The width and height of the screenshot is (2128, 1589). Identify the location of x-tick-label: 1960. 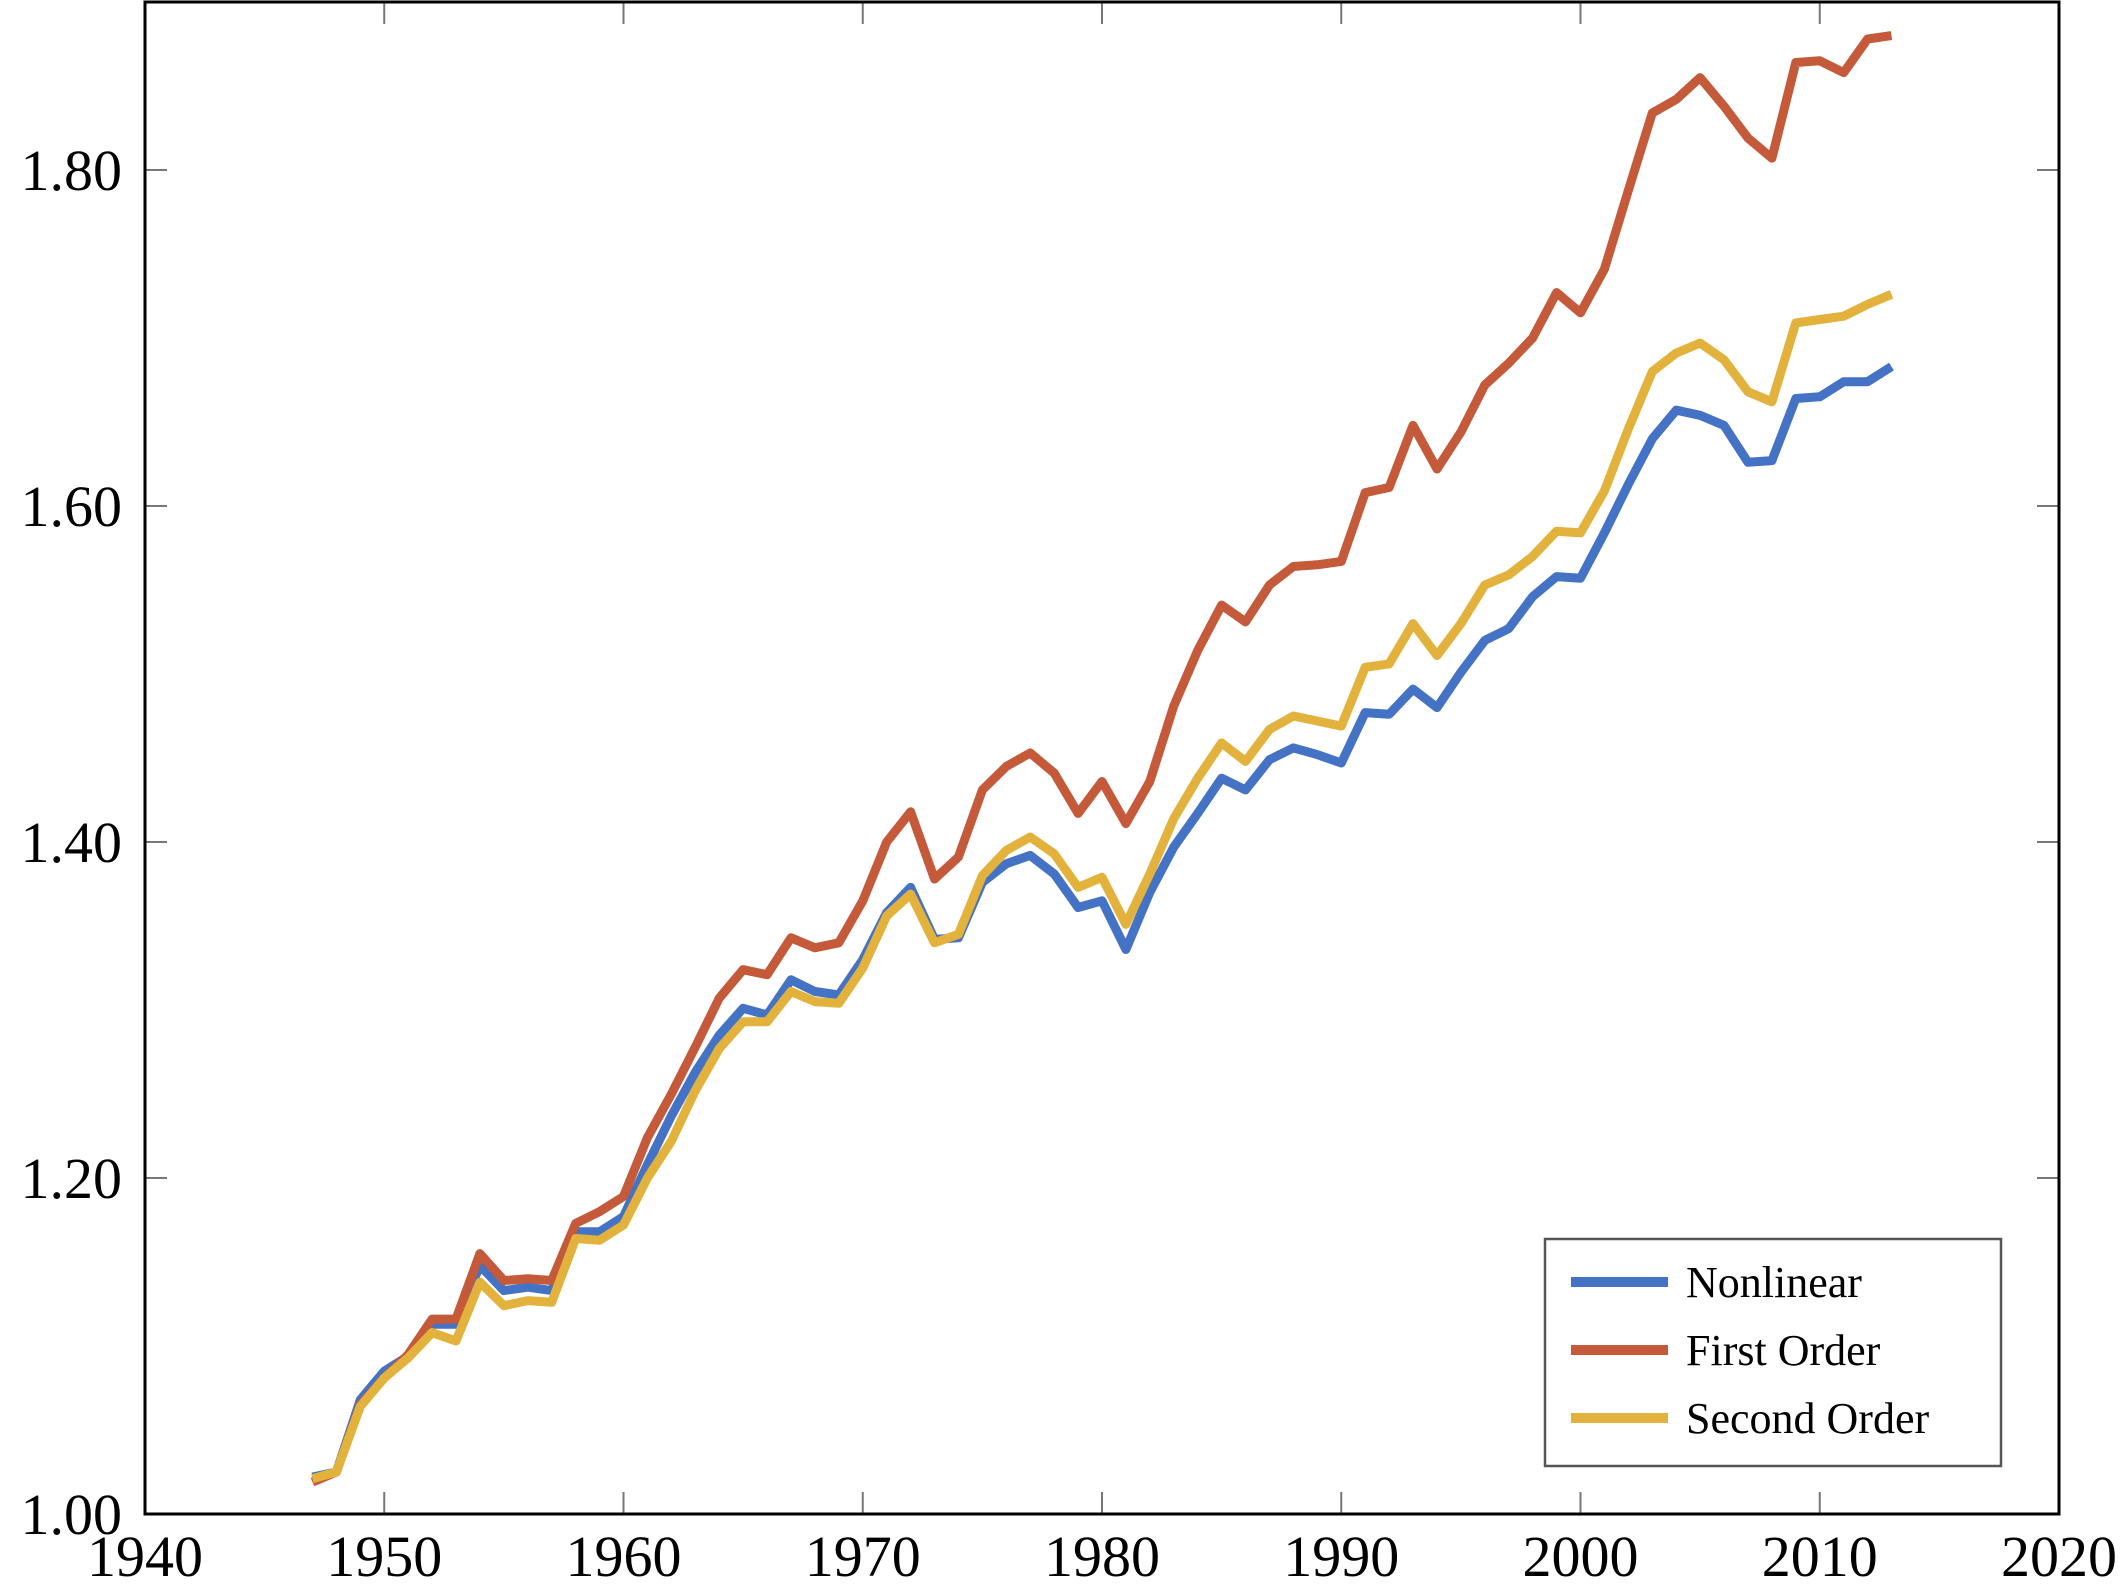
(624, 1556).